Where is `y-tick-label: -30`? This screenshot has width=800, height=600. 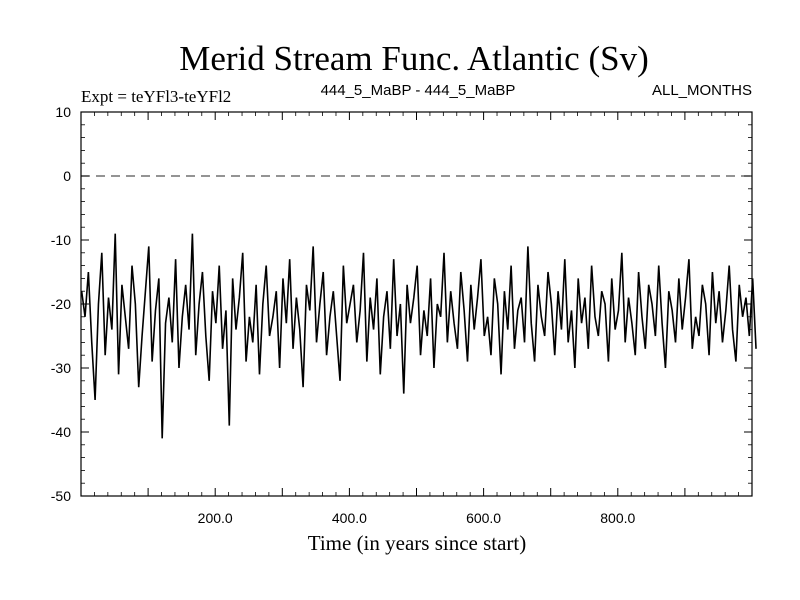
y-tick-label: -30 is located at coordinates (61, 368).